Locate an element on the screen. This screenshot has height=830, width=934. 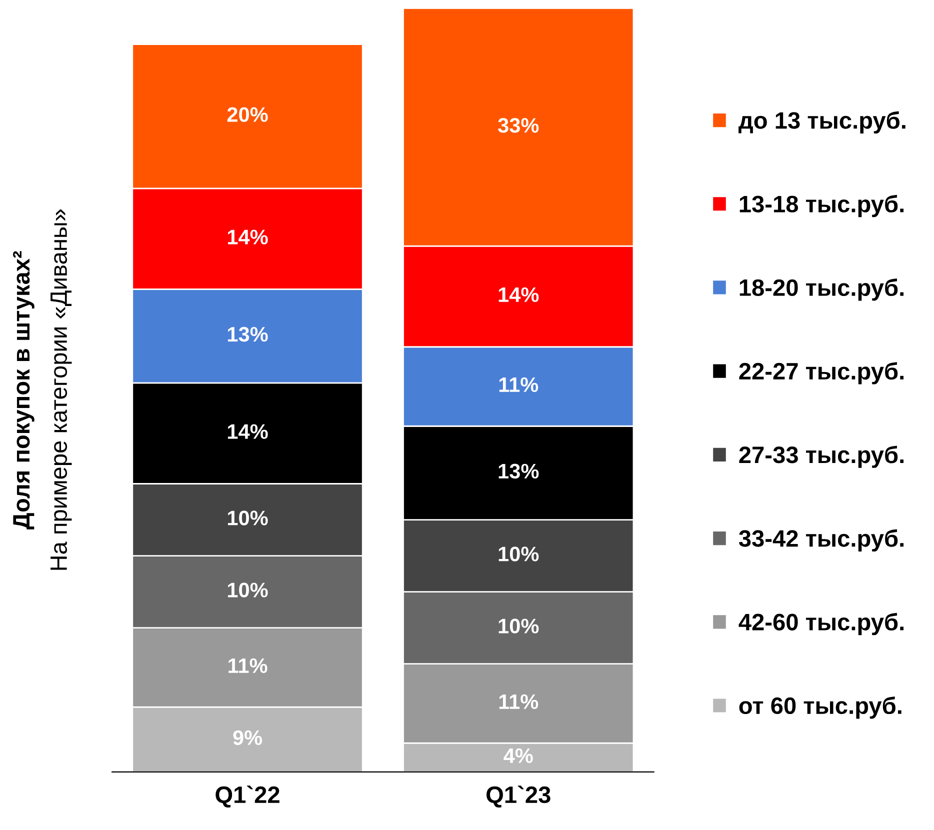
text: На примере категории «Диваны» is located at coordinates (61, 389).